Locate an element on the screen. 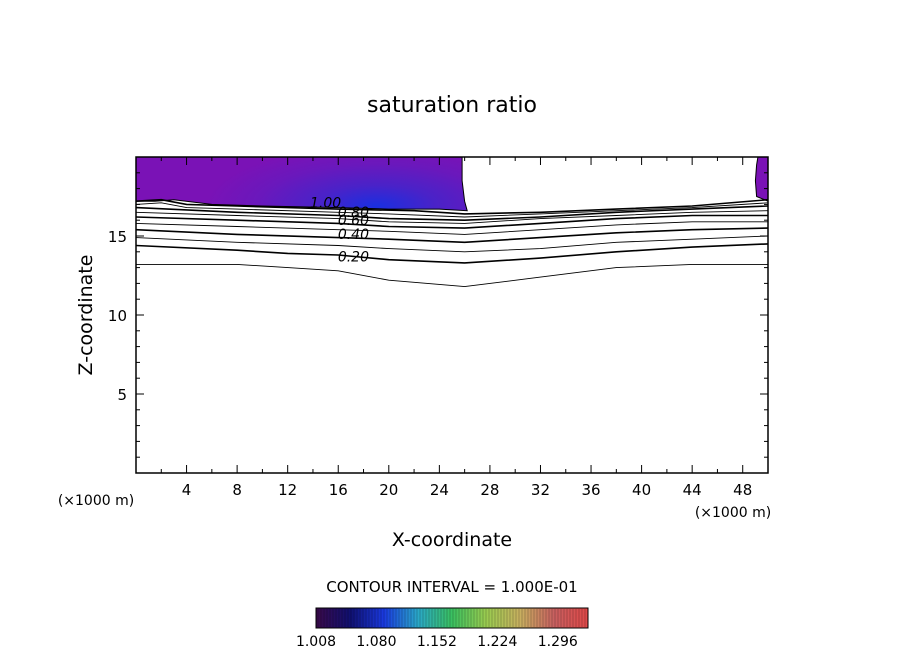  y-tick-label: 15 is located at coordinates (117, 237).